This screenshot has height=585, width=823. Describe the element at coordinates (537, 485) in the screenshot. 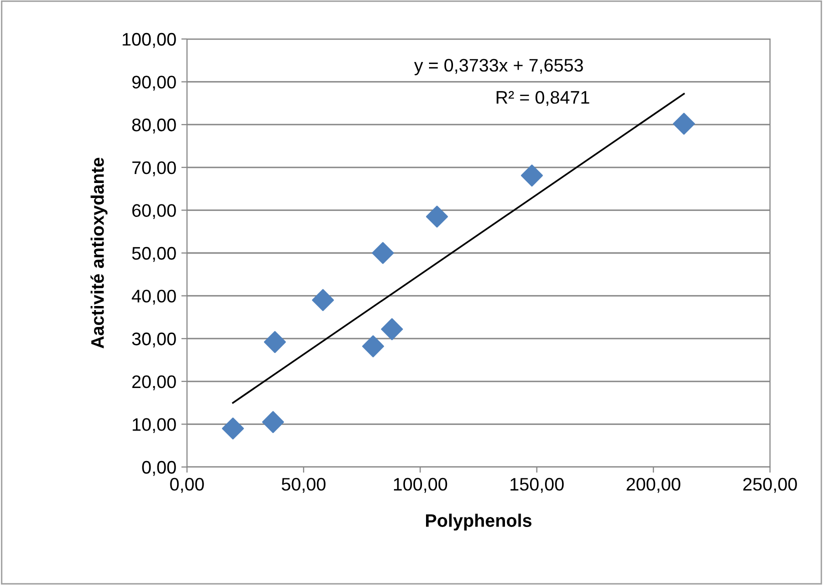

I see `x-tick-label: 150,00` at that location.